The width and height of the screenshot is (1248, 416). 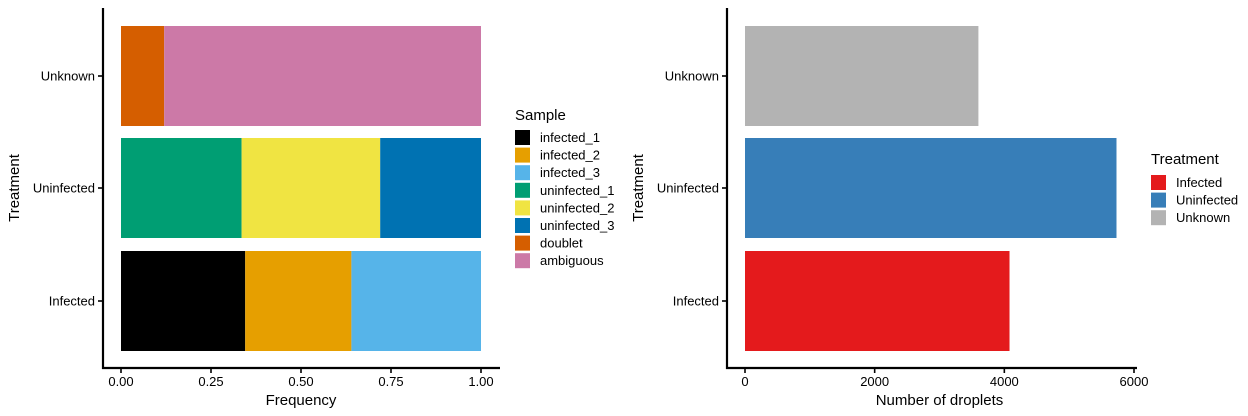 What do you see at coordinates (522, 243) in the screenshot?
I see `legend-swatch-doublet` at bounding box center [522, 243].